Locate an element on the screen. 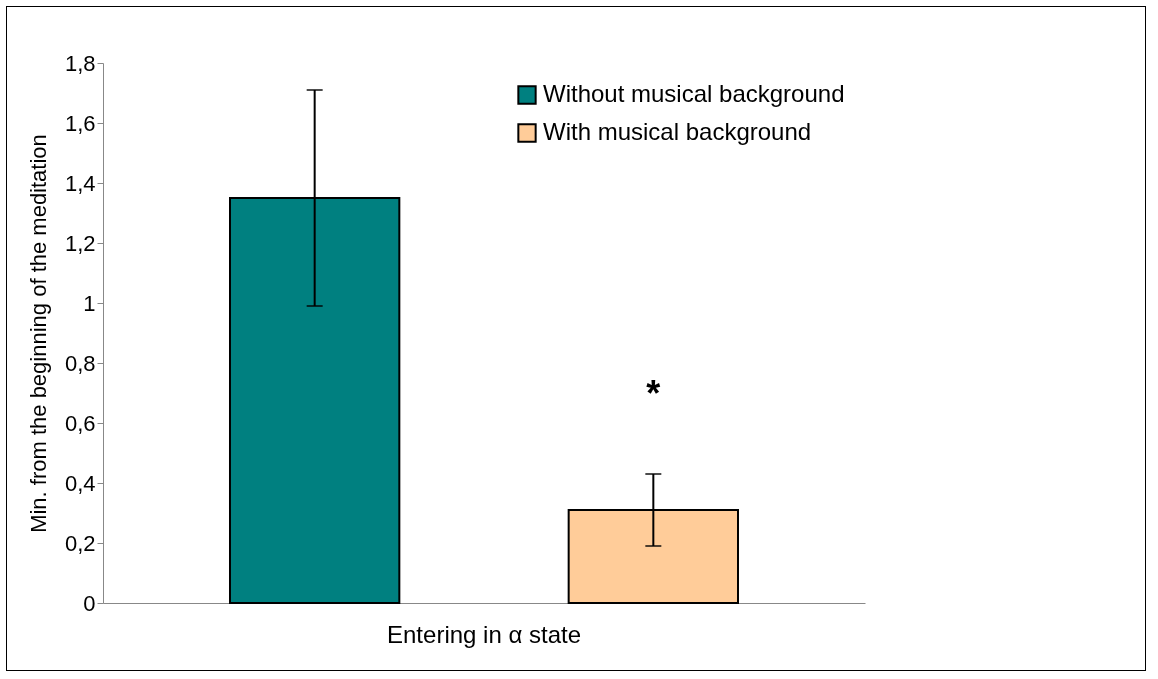  legend-label: Without musical background is located at coordinates (694, 93).